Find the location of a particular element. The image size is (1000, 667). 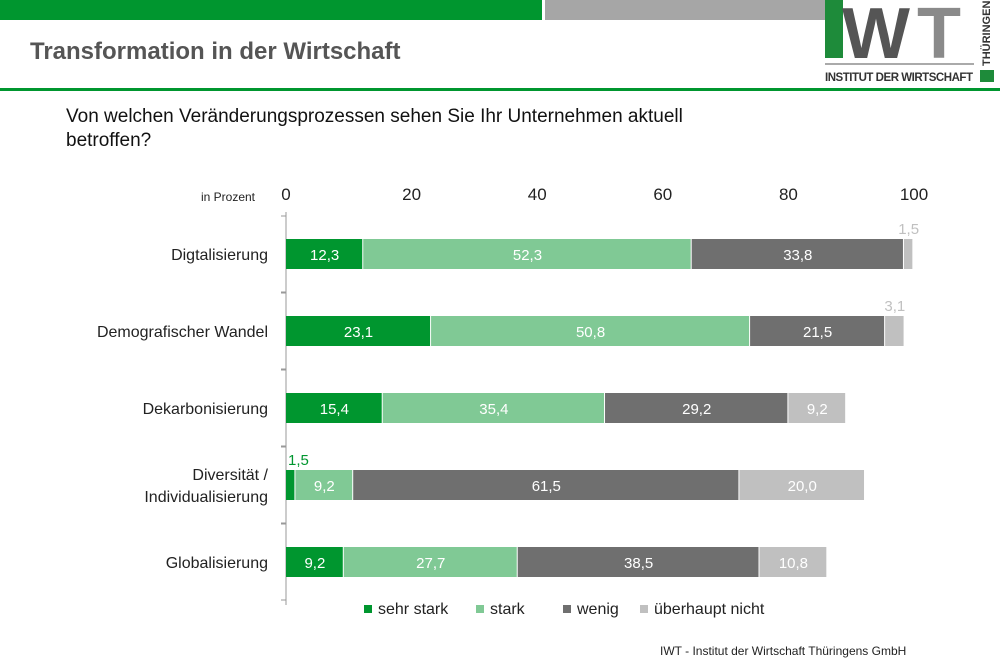

data-label: 29,2 is located at coordinates (696, 409).